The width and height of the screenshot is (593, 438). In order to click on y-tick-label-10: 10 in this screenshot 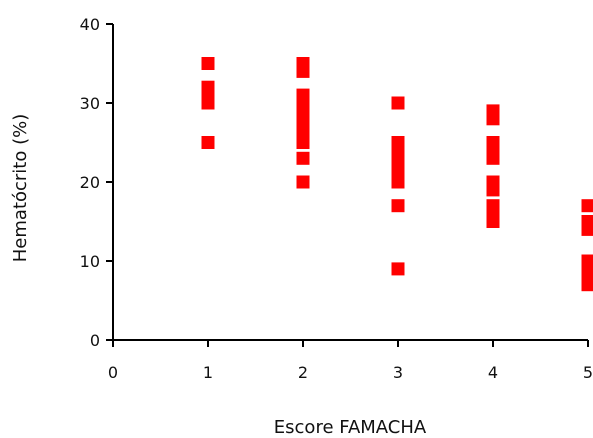, I will do `click(90, 261)`.